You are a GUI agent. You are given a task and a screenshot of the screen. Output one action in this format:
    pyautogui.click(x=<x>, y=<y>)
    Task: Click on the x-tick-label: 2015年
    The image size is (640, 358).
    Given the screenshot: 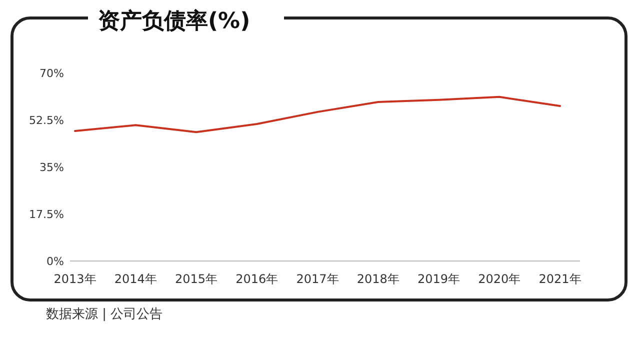 What is the action you would take?
    pyautogui.click(x=196, y=279)
    